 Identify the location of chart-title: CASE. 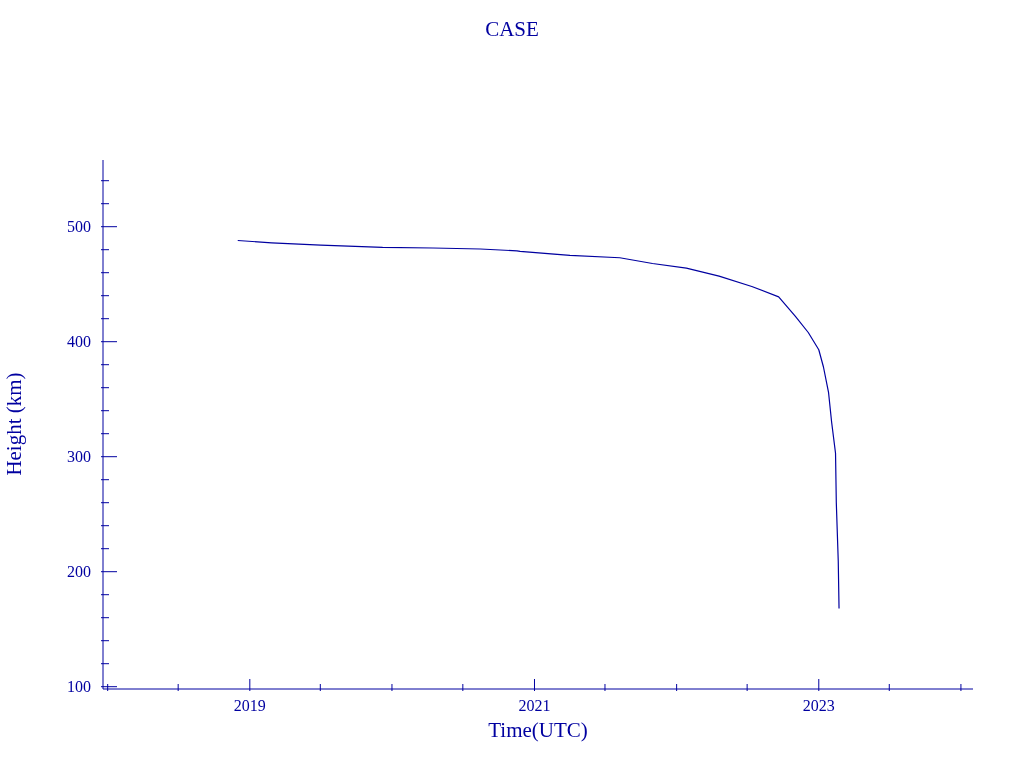
(512, 29).